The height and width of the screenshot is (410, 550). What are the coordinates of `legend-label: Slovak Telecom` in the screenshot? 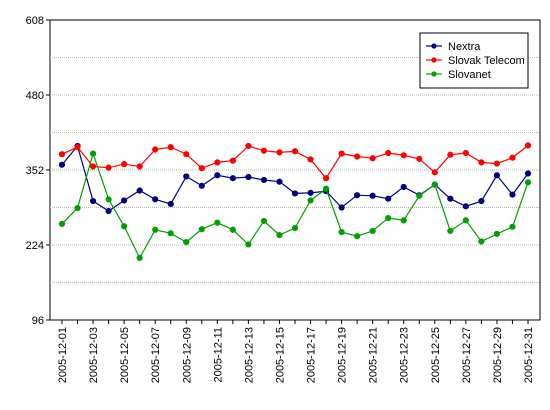 It's located at (486, 61).